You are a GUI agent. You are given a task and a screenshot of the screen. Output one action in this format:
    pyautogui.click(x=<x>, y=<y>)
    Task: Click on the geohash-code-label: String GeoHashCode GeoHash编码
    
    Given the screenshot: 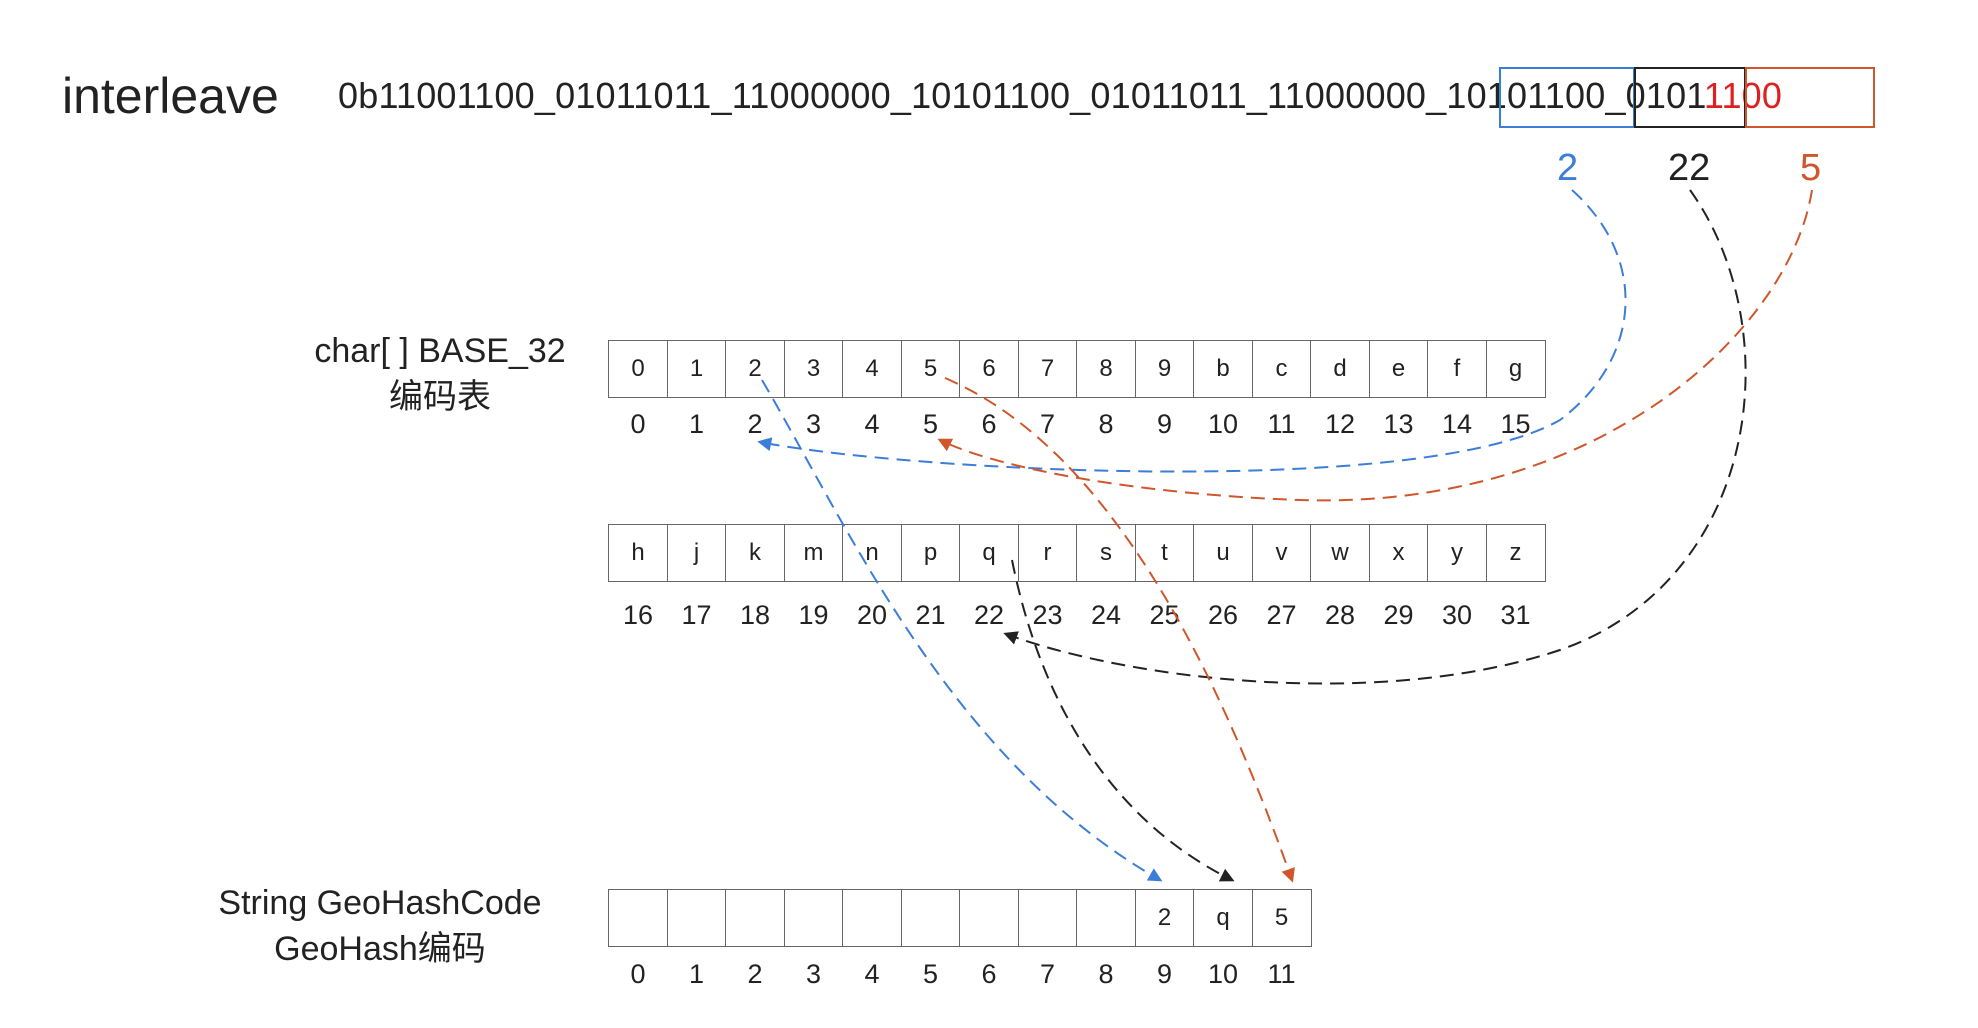 What is the action you would take?
    pyautogui.click(x=380, y=926)
    